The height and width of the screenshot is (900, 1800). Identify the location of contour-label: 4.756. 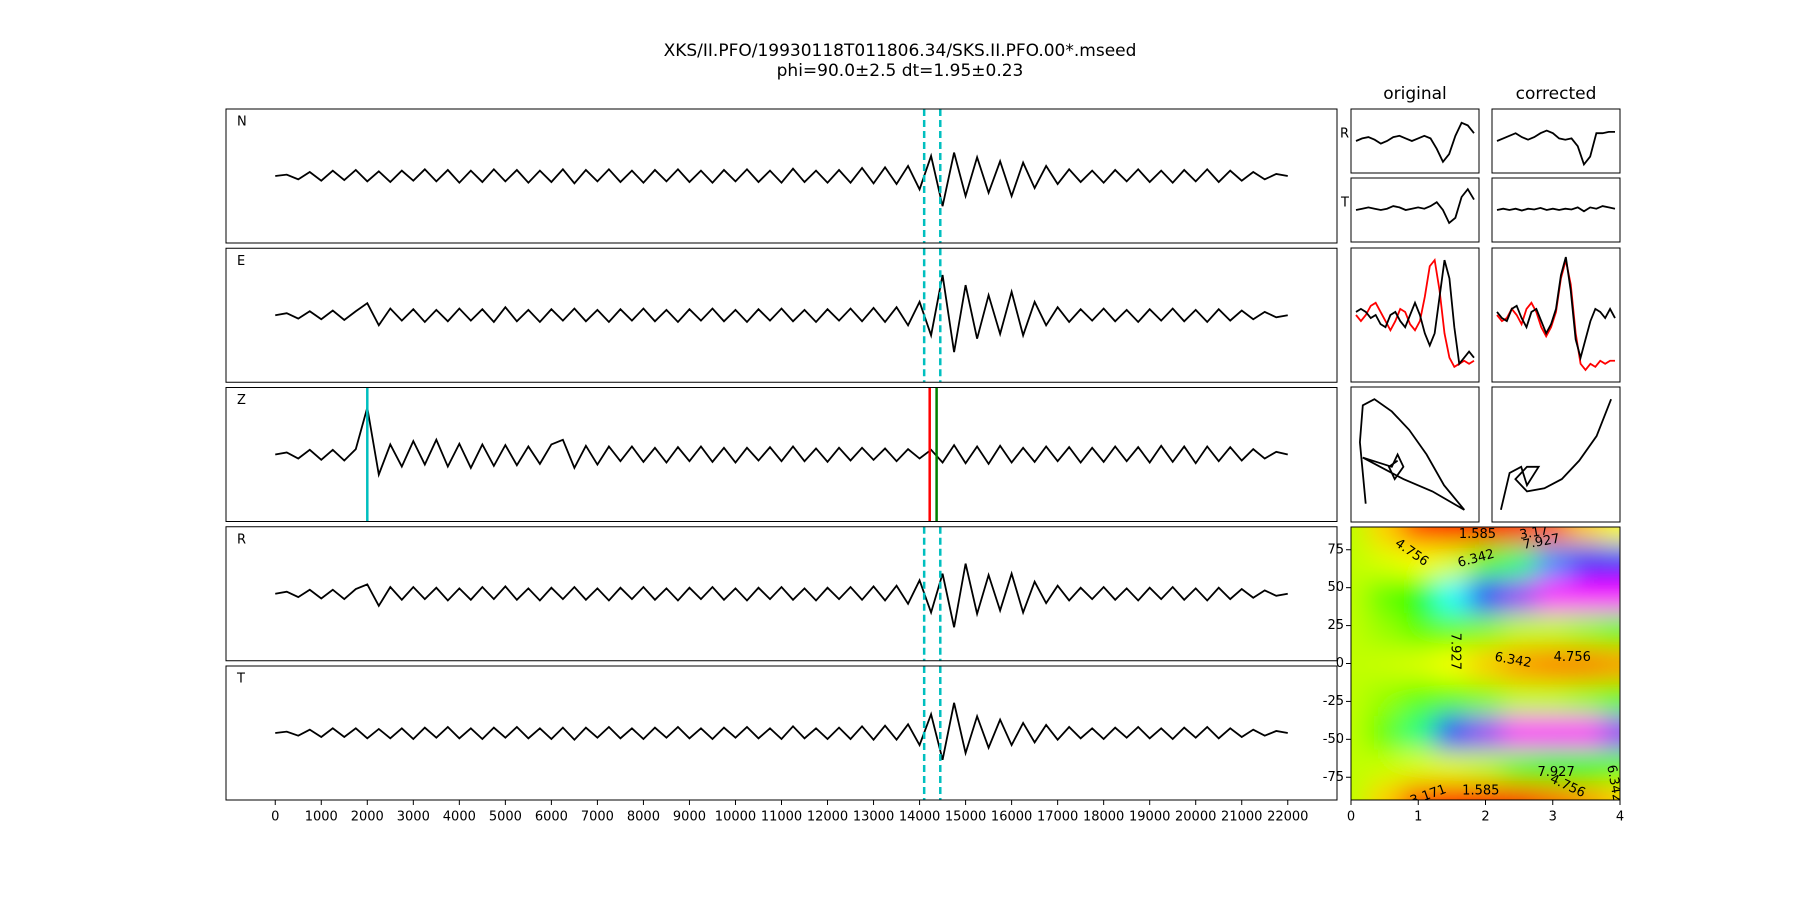
(1572, 657).